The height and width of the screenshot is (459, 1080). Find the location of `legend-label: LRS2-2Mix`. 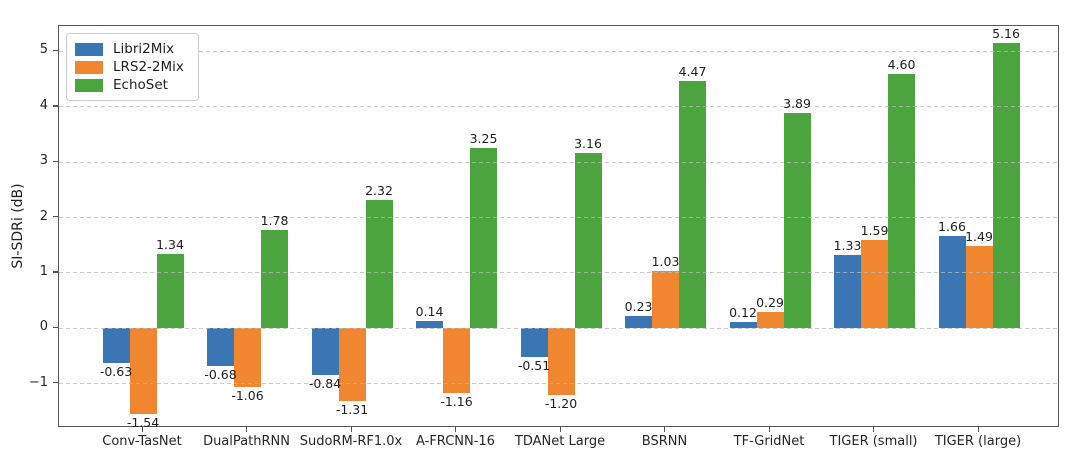

legend-label: LRS2-2Mix is located at coordinates (148, 67).